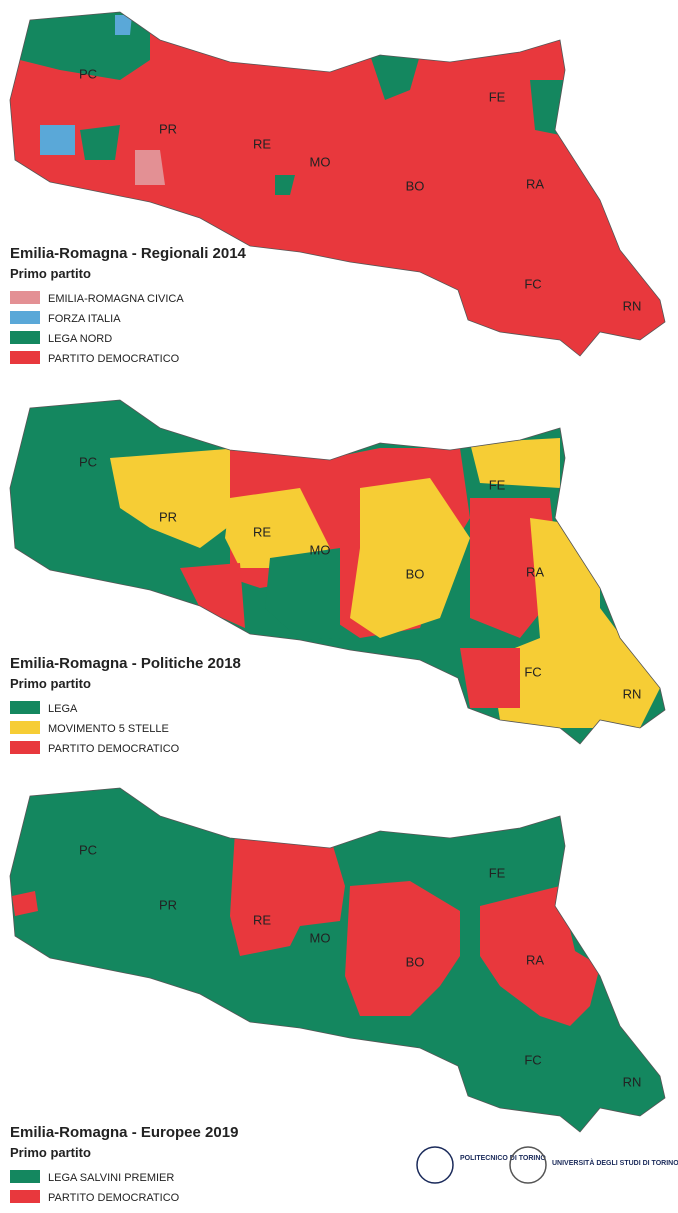 This screenshot has height=1213, width=678. What do you see at coordinates (80, 339) in the screenshot?
I see `legend-label: LEGA NORD` at bounding box center [80, 339].